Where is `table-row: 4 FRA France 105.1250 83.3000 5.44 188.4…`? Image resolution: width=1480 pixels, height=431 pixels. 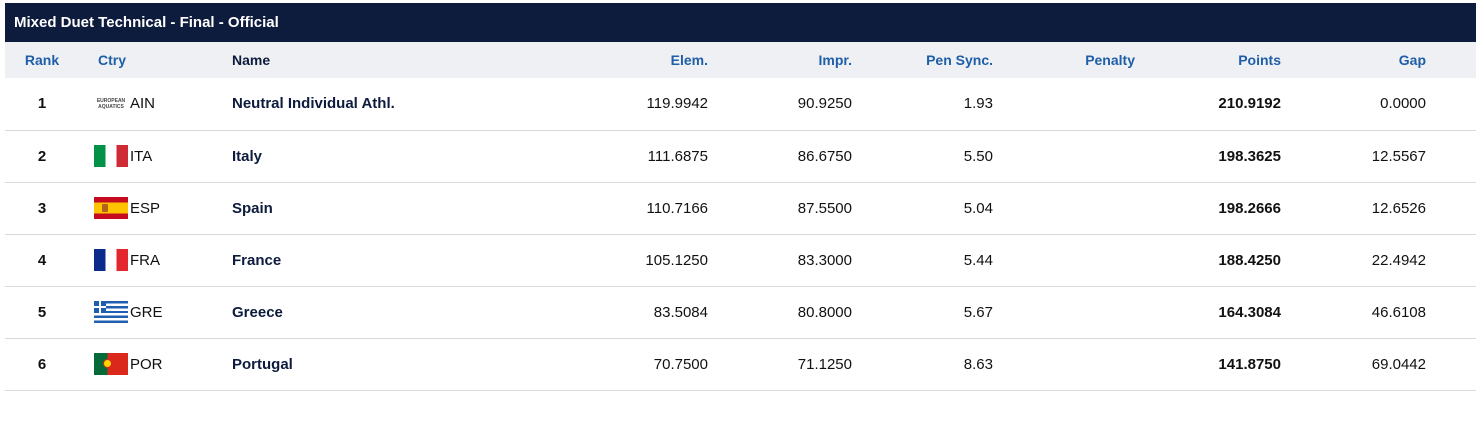 table-row: 4 FRA France 105.1250 83.3000 5.44 188.4… is located at coordinates (740, 260).